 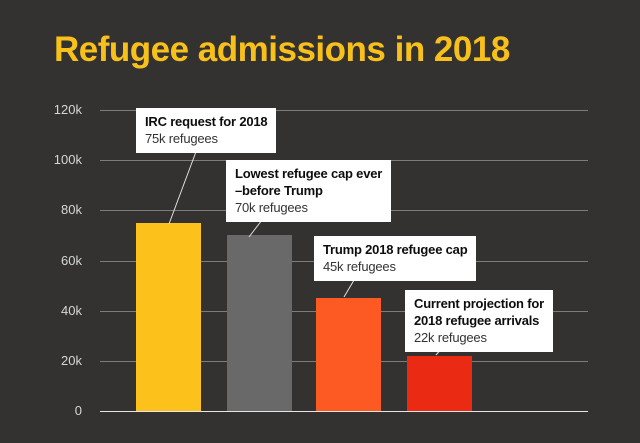 I want to click on ytick-label-60k: 60k, so click(x=71, y=260).